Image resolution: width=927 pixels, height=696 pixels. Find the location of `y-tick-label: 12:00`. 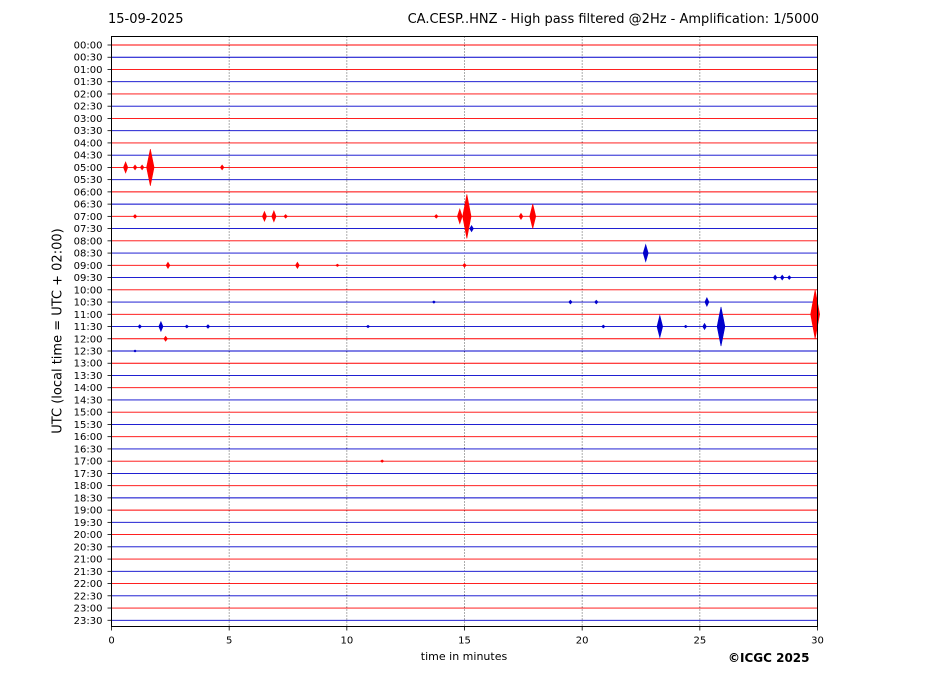

y-tick-label: 12:00 is located at coordinates (88, 339).